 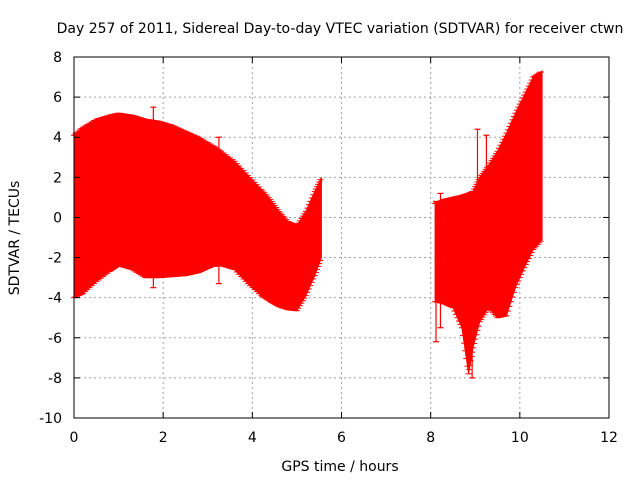 I want to click on y-tick-label: -8, so click(x=55, y=379).